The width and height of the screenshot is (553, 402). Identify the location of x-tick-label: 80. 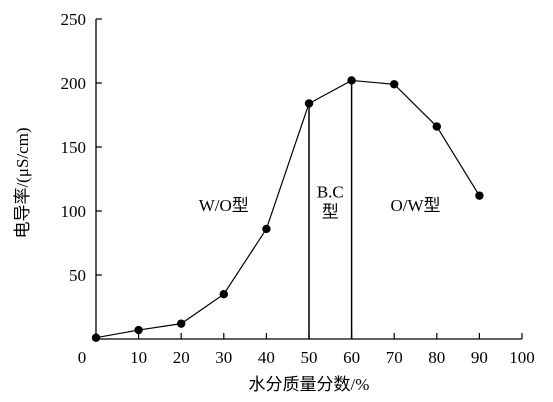
(436, 357).